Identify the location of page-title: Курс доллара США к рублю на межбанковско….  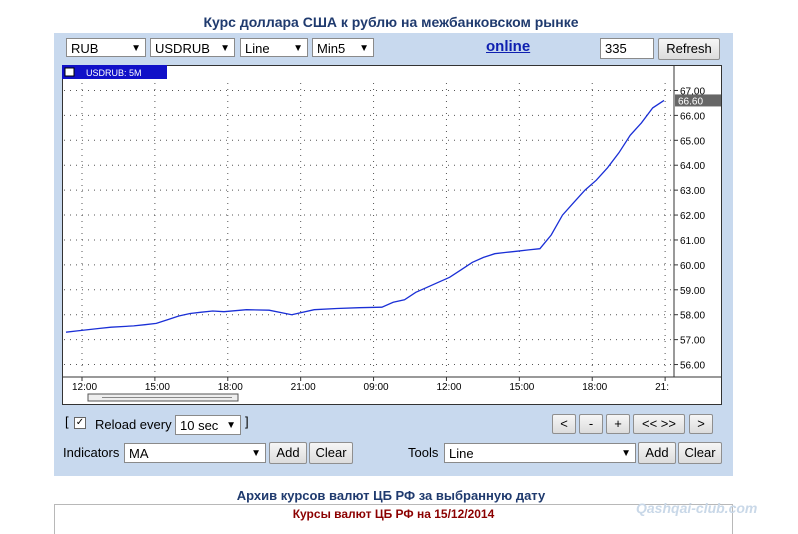
(391, 22).